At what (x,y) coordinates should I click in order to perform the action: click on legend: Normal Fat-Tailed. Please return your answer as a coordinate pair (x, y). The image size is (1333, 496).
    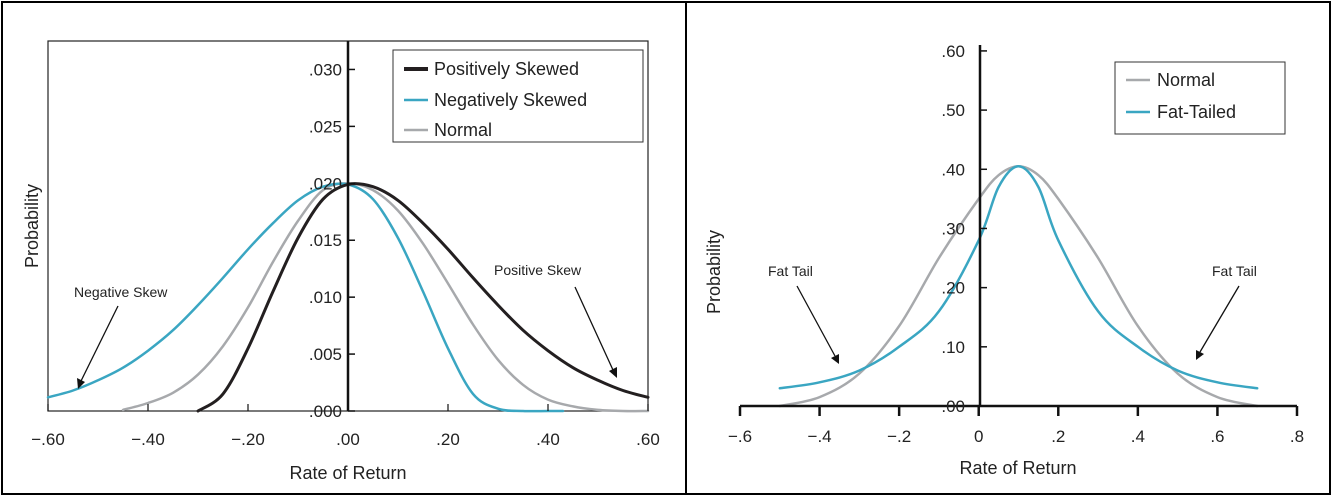
    Looking at the image, I should click on (1200, 98).